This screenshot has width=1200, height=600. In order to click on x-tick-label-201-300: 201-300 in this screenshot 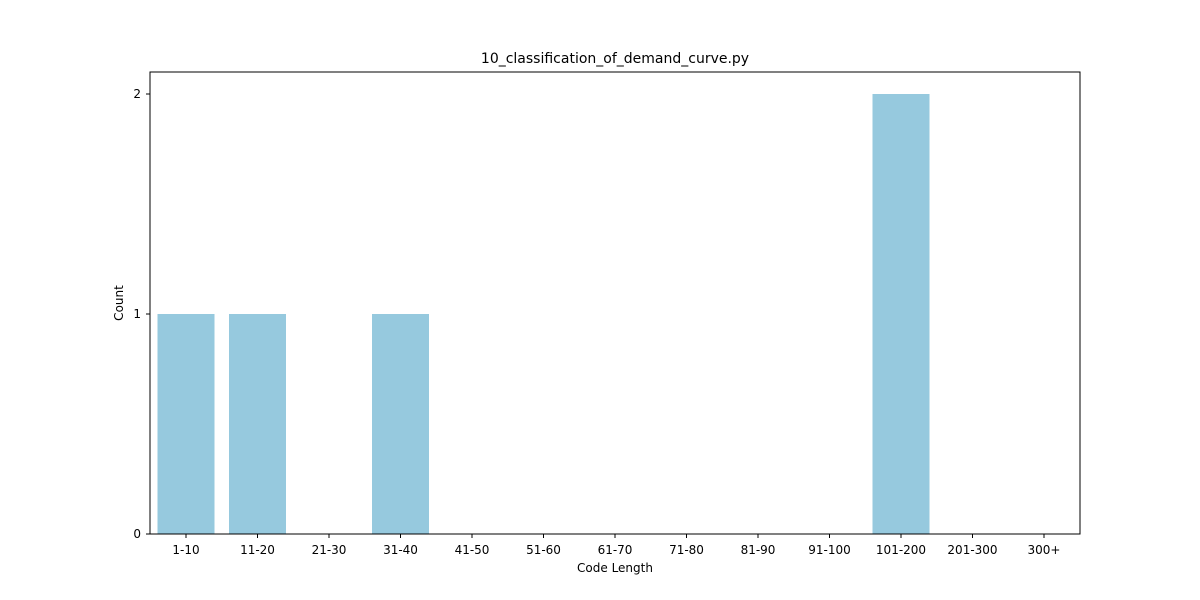, I will do `click(972, 550)`.